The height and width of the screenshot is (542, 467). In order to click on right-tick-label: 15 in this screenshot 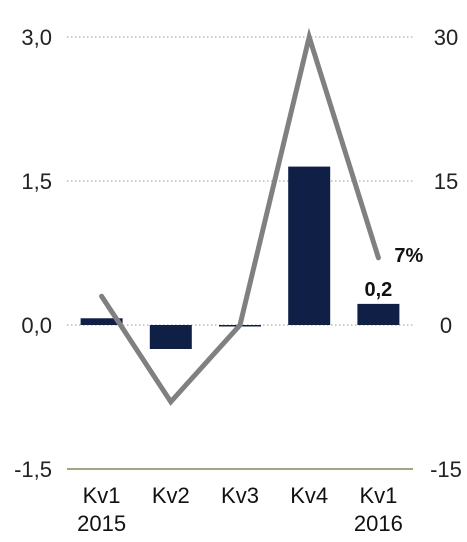, I will do `click(446, 181)`.